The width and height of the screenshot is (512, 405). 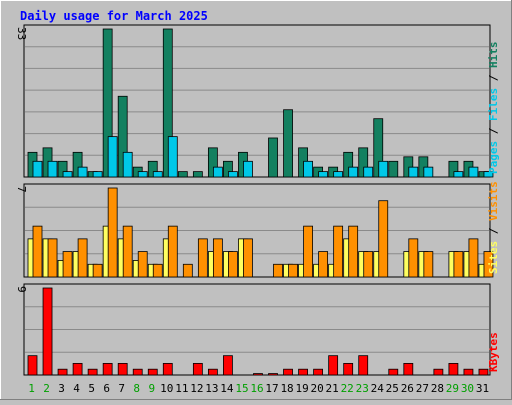 What do you see at coordinates (271, 388) in the screenshot?
I see `day-label-17: 17` at bounding box center [271, 388].